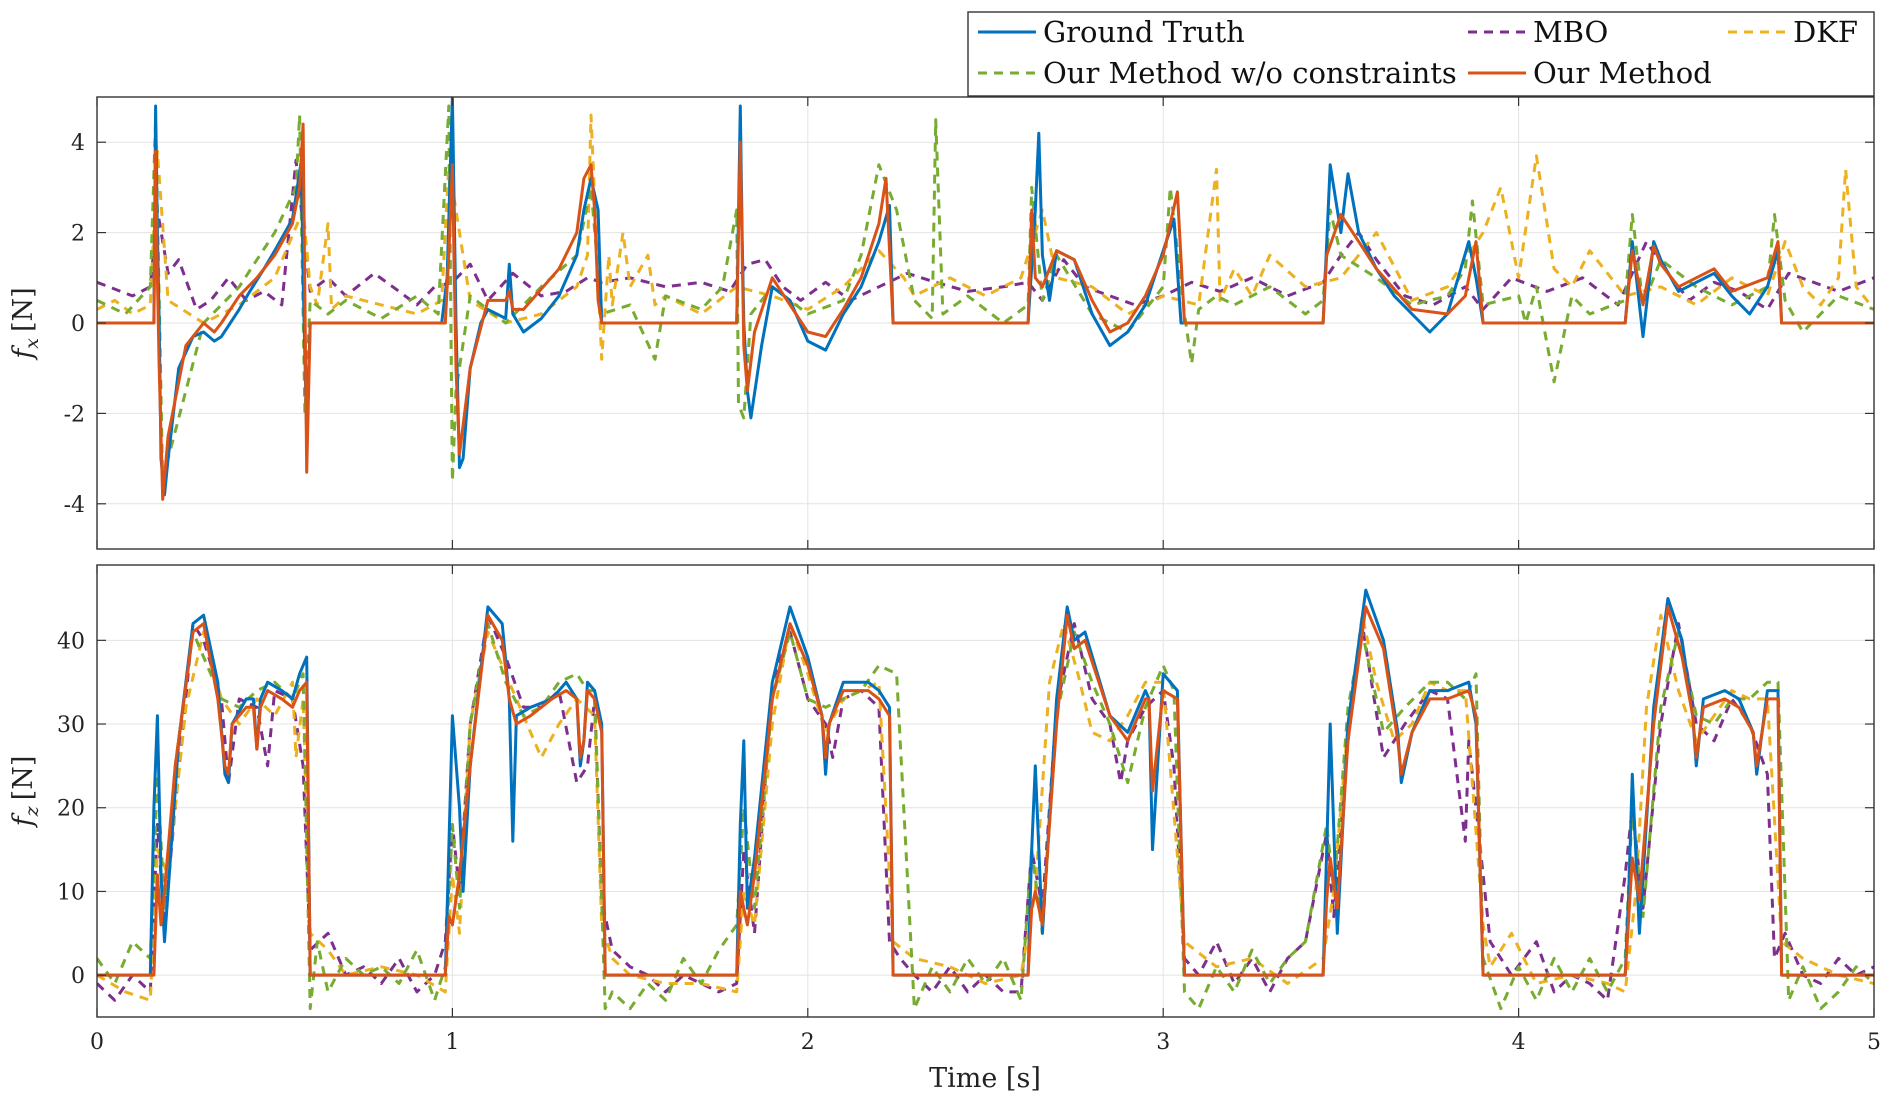 This screenshot has height=1104, width=1888. Describe the element at coordinates (71, 641) in the screenshot. I see `bottom-y-tick-label: 40` at that location.